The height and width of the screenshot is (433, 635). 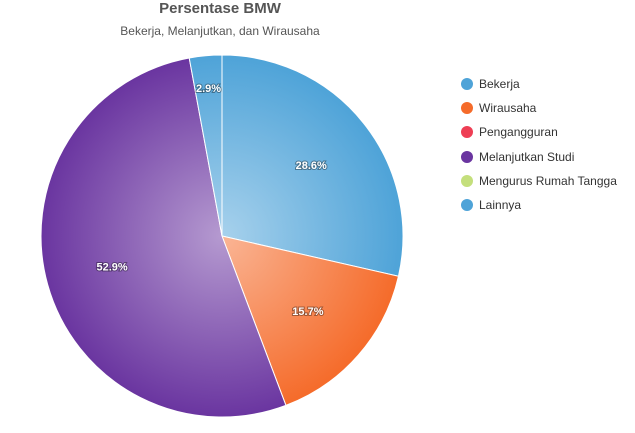 What do you see at coordinates (539, 84) in the screenshot?
I see `legend-item-bekerja: Bekerja` at bounding box center [539, 84].